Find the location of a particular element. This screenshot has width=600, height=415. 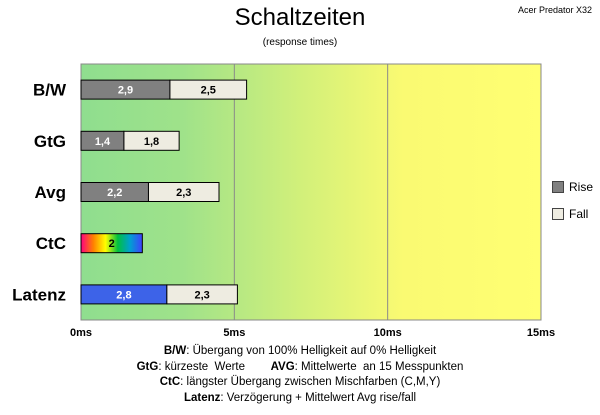

category-label: Latenz is located at coordinates (39, 294).